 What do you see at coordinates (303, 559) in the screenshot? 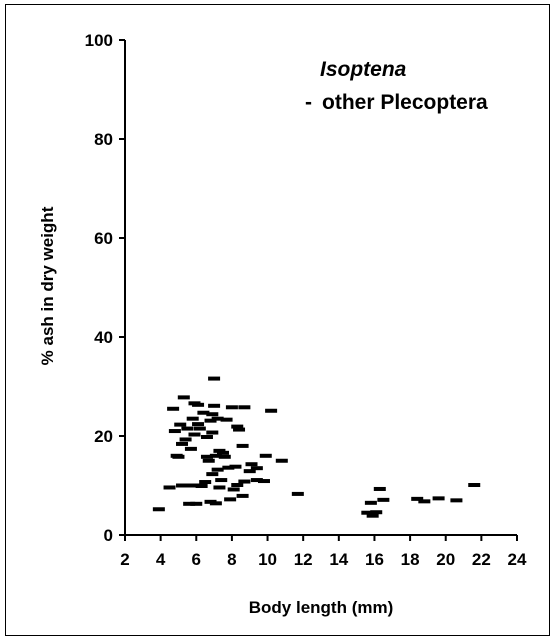
I see `x-tick-label: 12` at bounding box center [303, 559].